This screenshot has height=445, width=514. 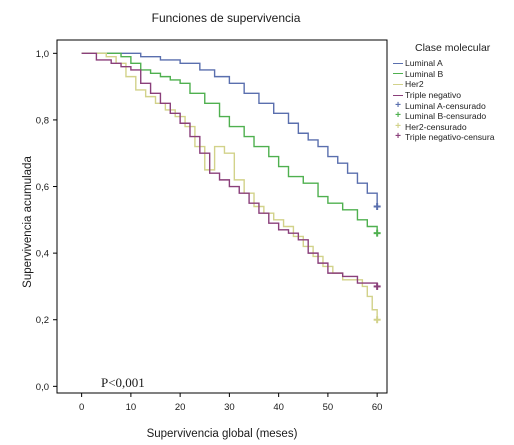 What do you see at coordinates (28, 222) in the screenshot?
I see `y-axis-label: Supervivencia acumulada` at bounding box center [28, 222].